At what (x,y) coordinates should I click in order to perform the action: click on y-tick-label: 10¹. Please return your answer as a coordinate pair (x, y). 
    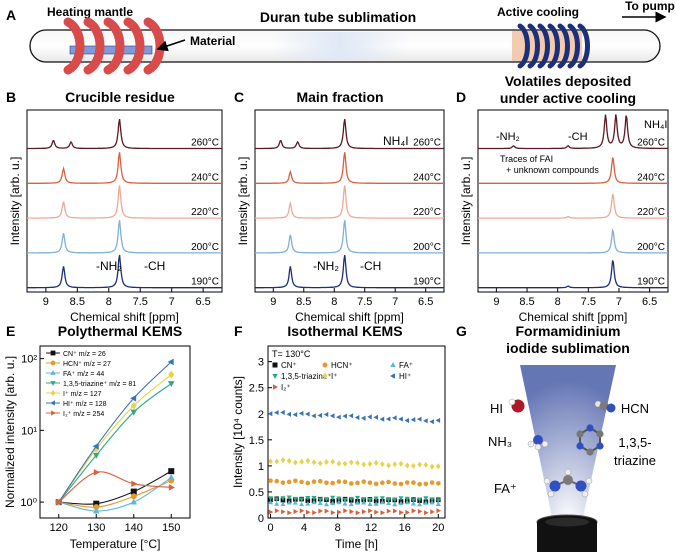
    Looking at the image, I should click on (29, 431).